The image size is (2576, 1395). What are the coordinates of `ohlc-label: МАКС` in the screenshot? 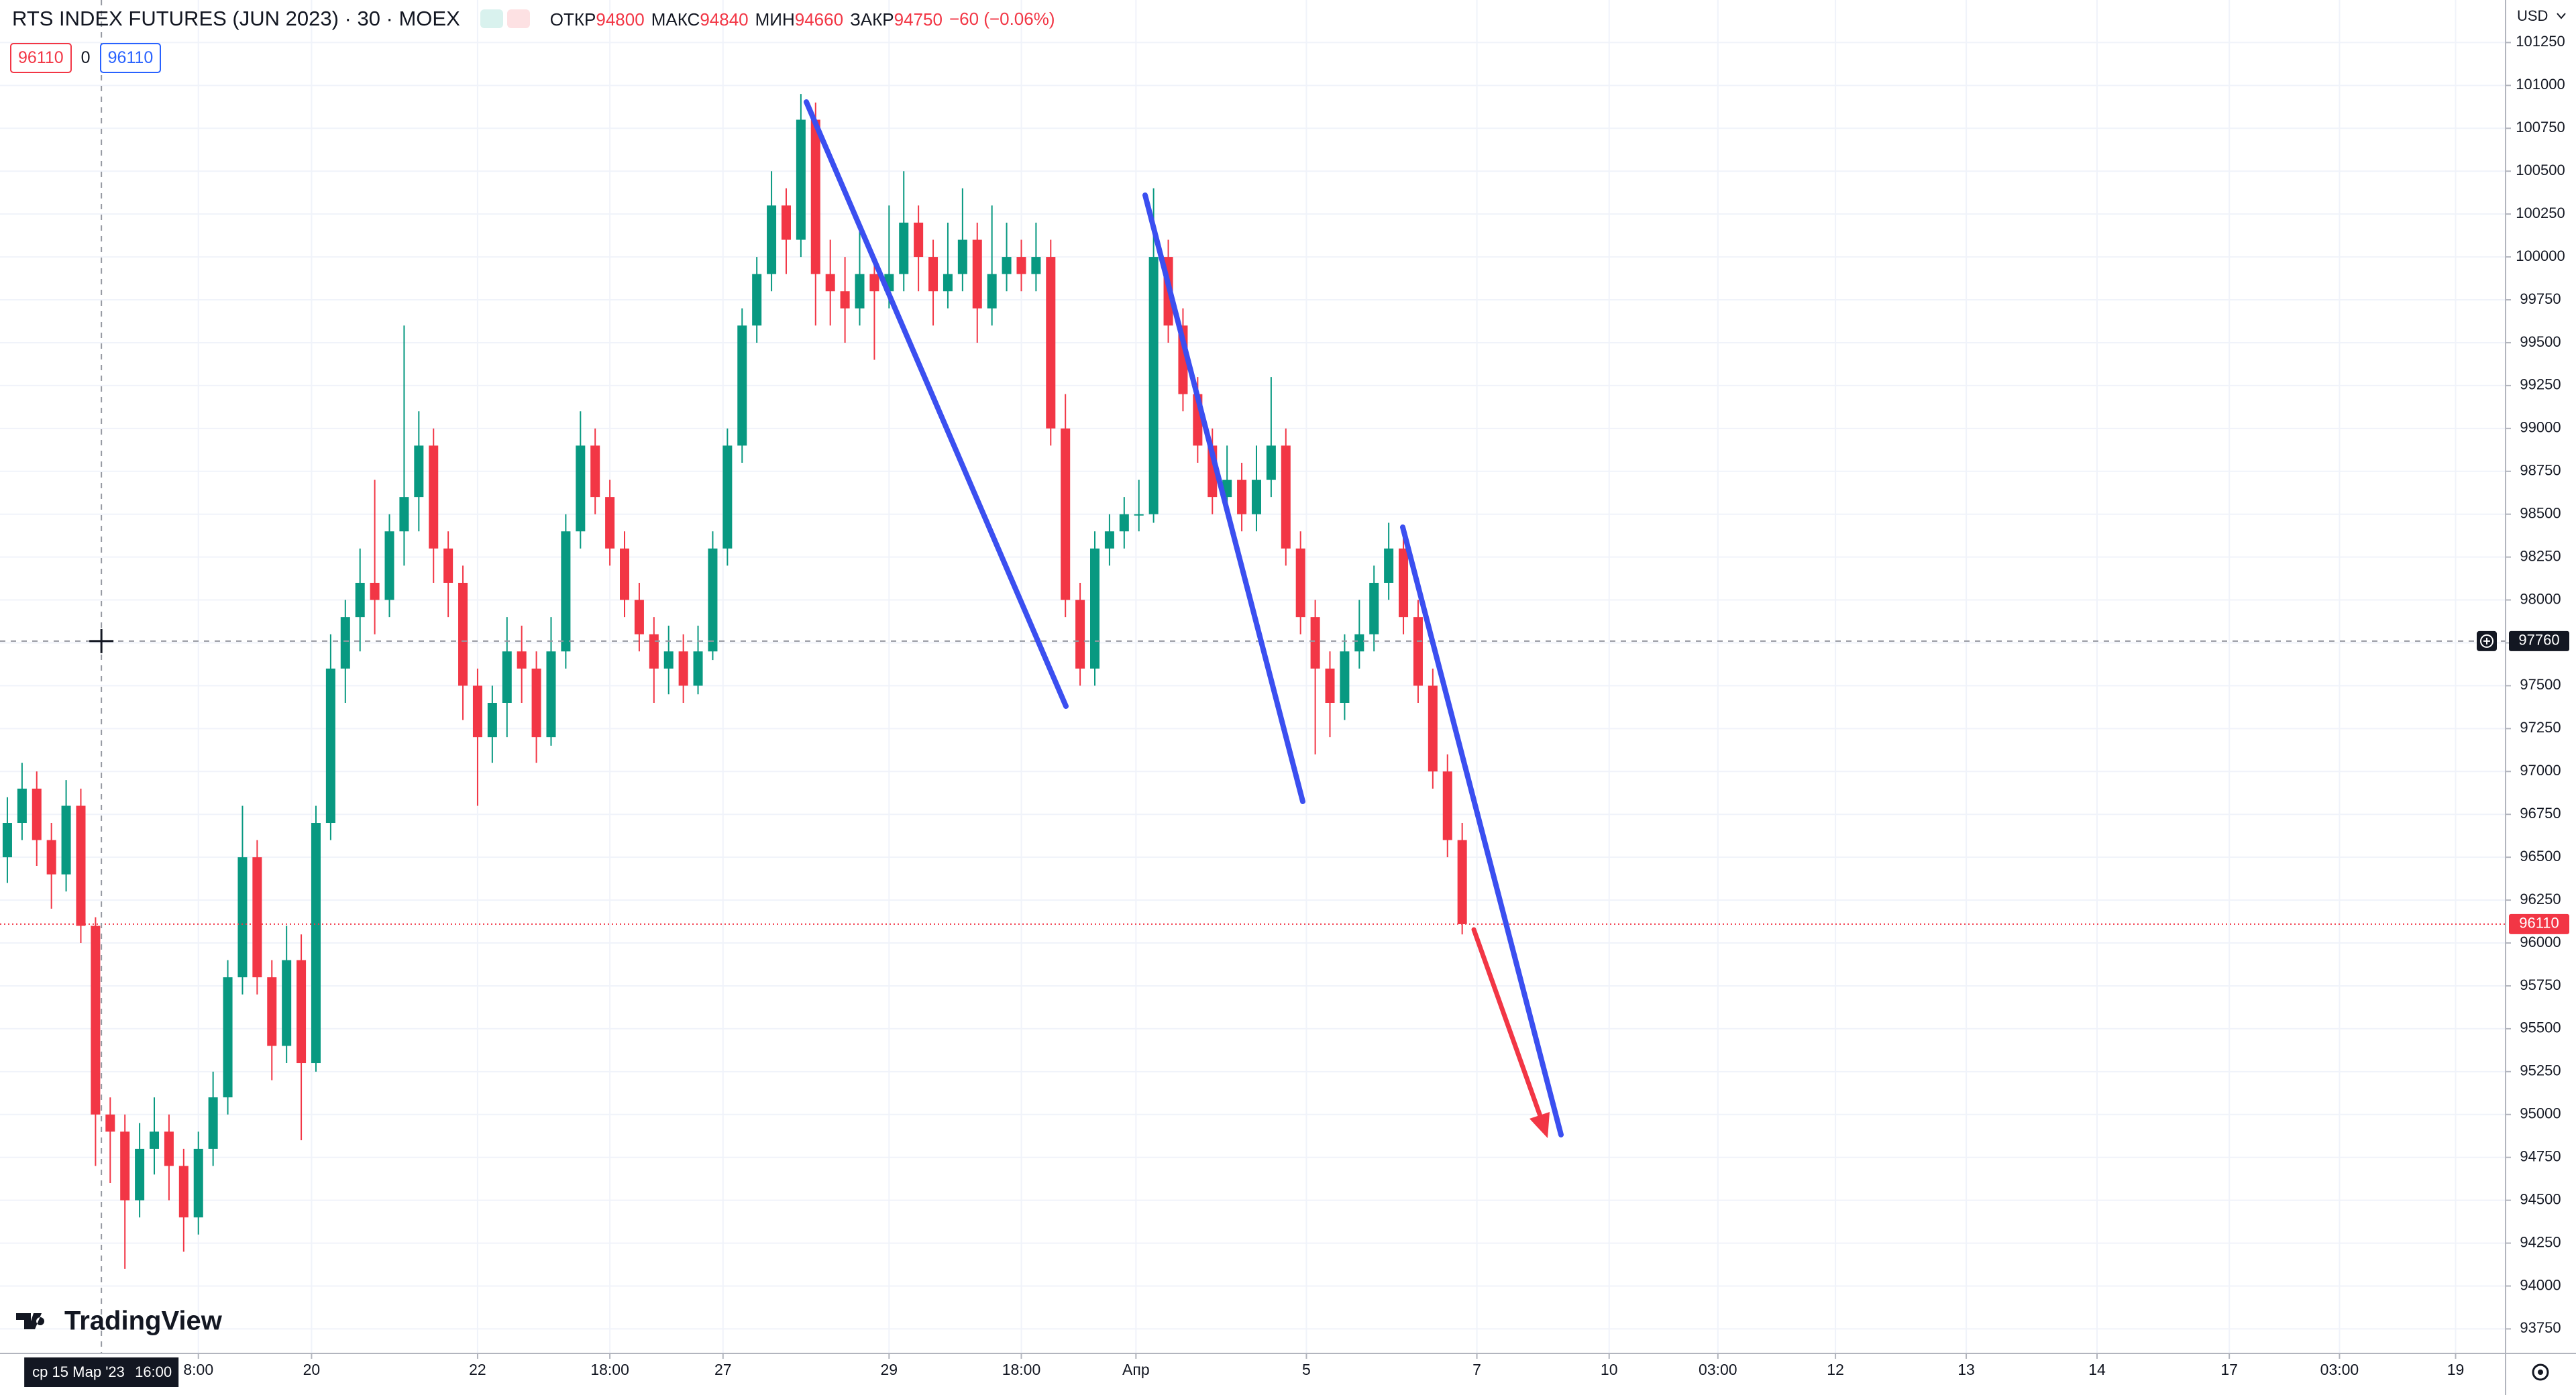 It's located at (675, 19).